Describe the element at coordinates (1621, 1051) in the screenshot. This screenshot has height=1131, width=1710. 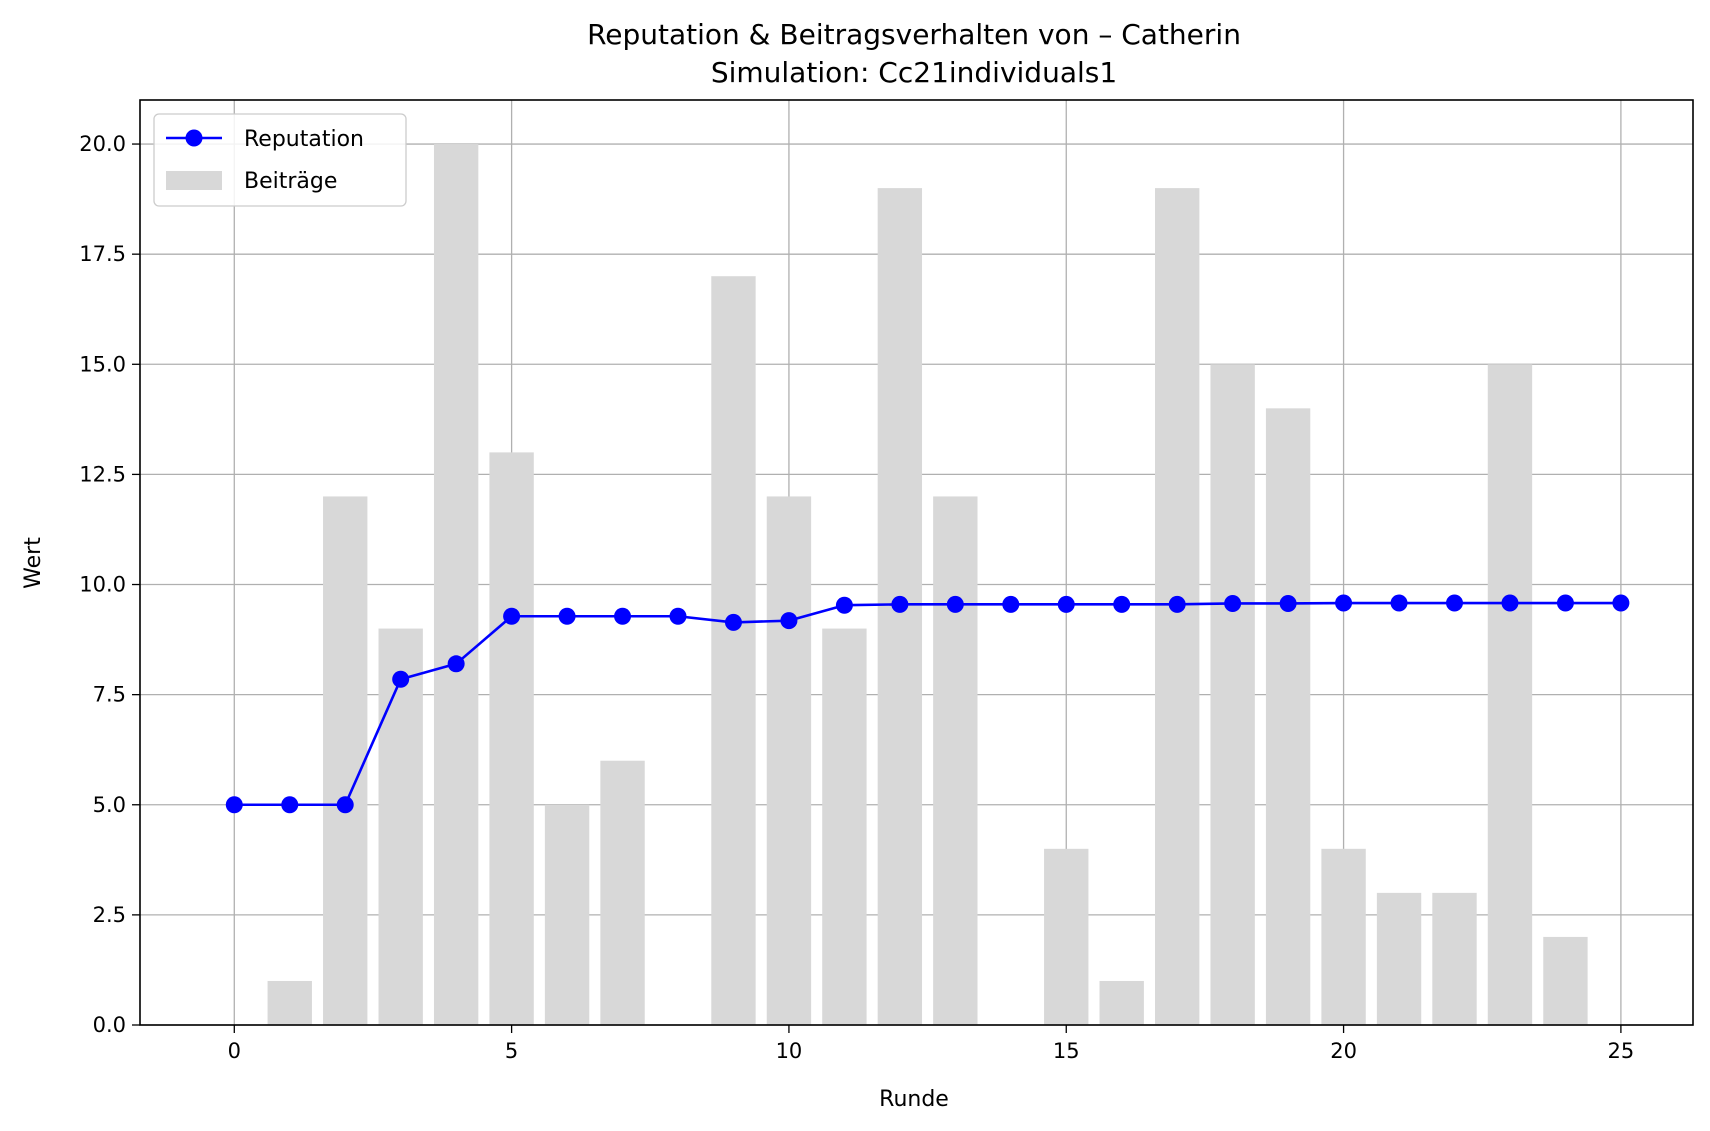
I see `x-tick-label: 25` at that location.